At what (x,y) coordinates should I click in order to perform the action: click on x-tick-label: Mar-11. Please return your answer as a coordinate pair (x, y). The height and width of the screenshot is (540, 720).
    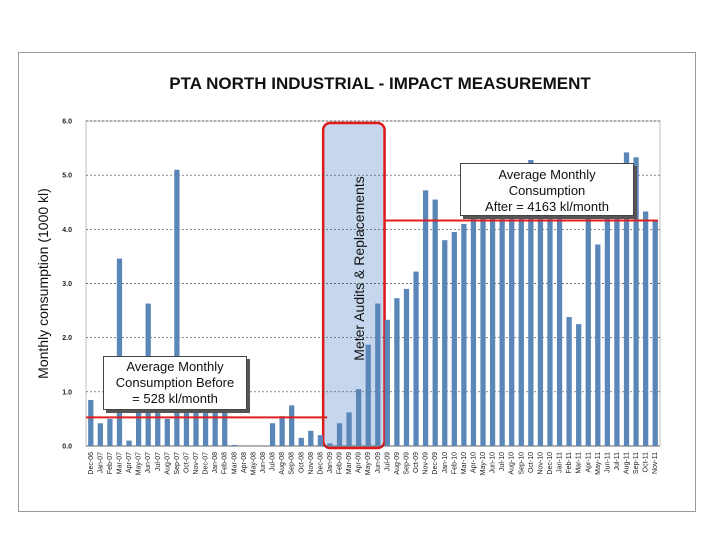
    Looking at the image, I should click on (579, 463).